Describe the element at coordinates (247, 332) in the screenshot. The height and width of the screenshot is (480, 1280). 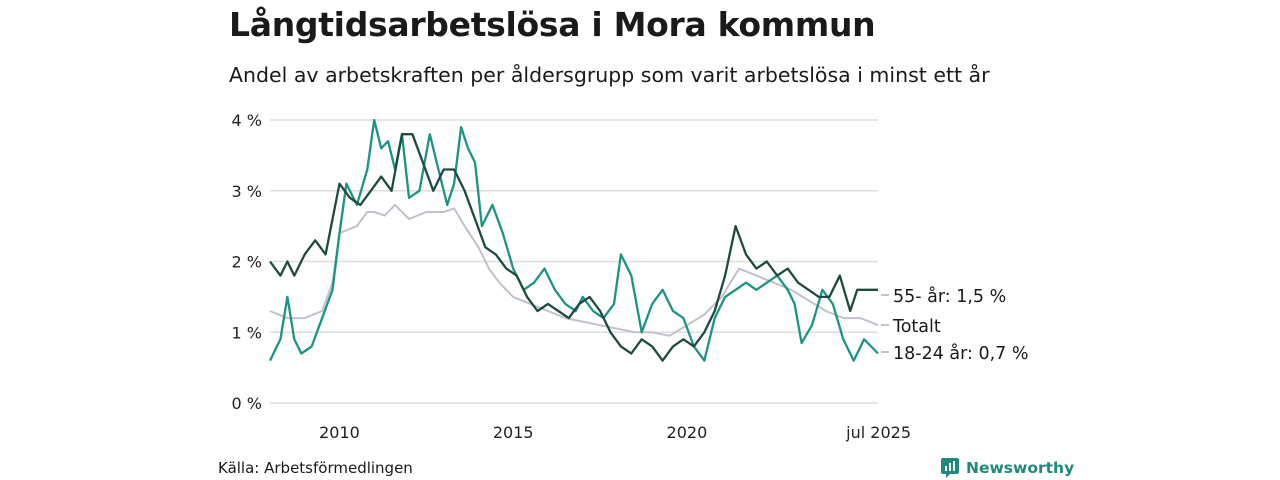
I see `y-tick-label: 1 %` at that location.